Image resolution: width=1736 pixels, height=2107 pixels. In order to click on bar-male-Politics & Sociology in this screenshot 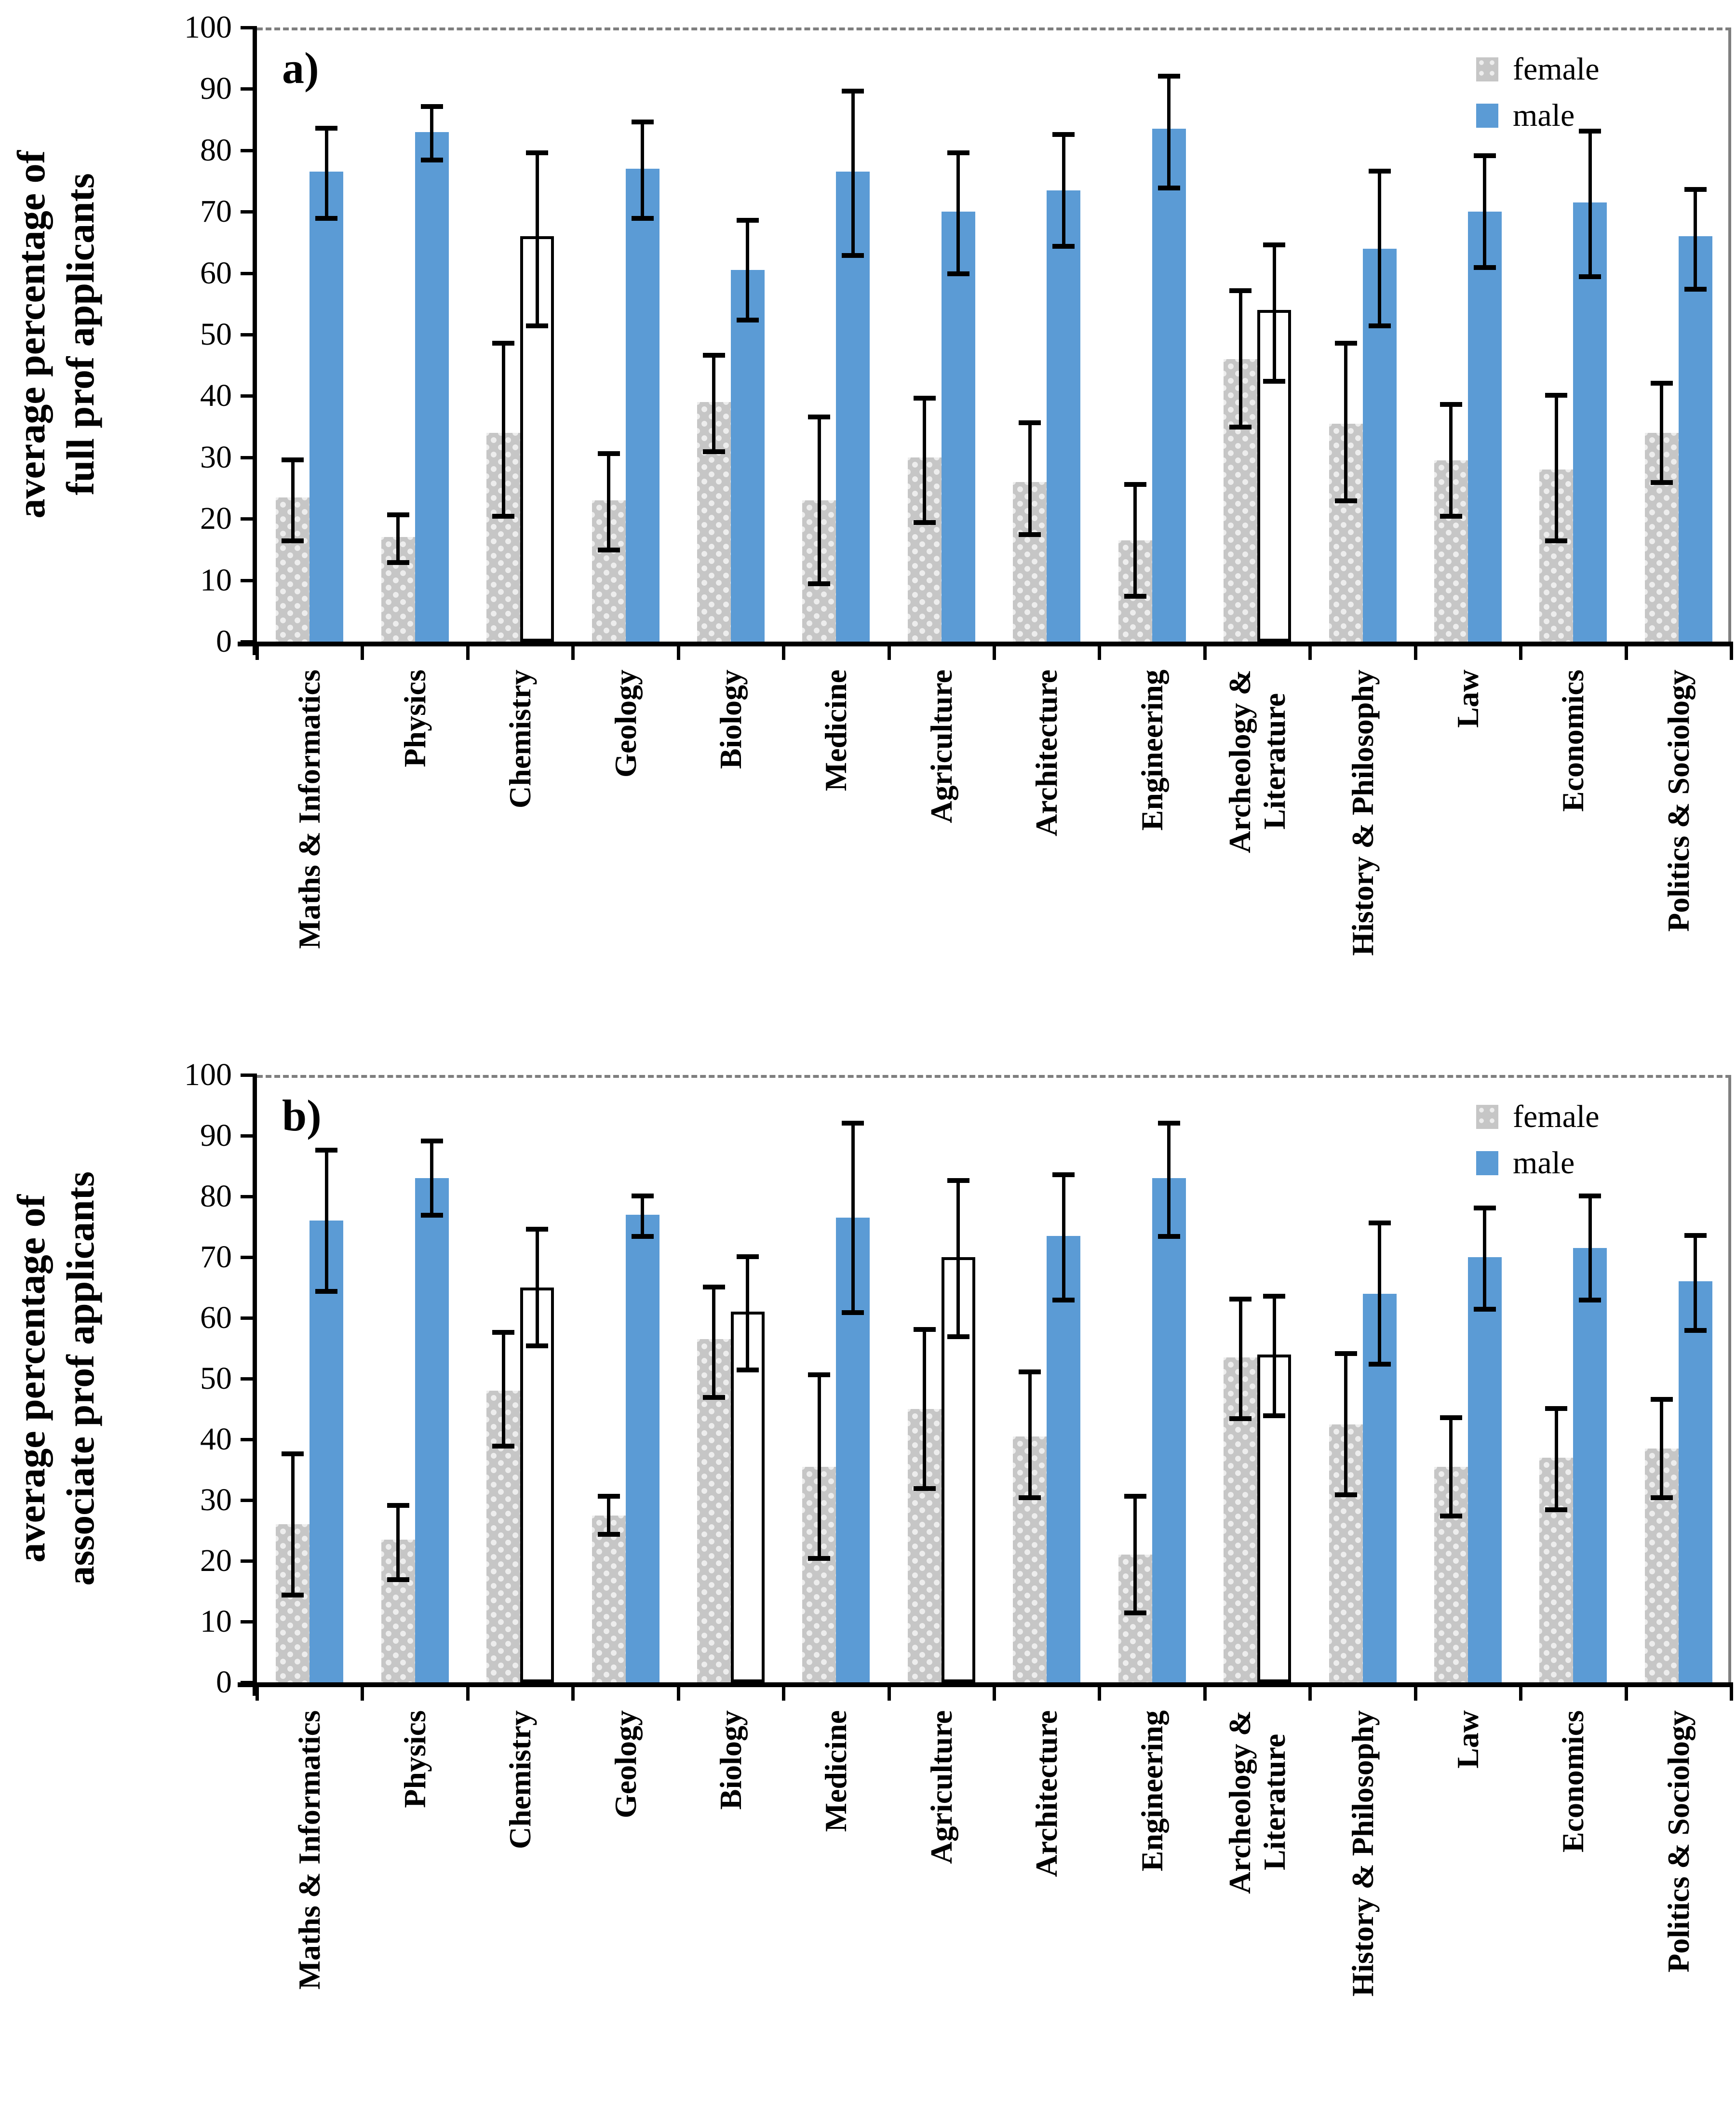, I will do `click(1695, 1481)`.